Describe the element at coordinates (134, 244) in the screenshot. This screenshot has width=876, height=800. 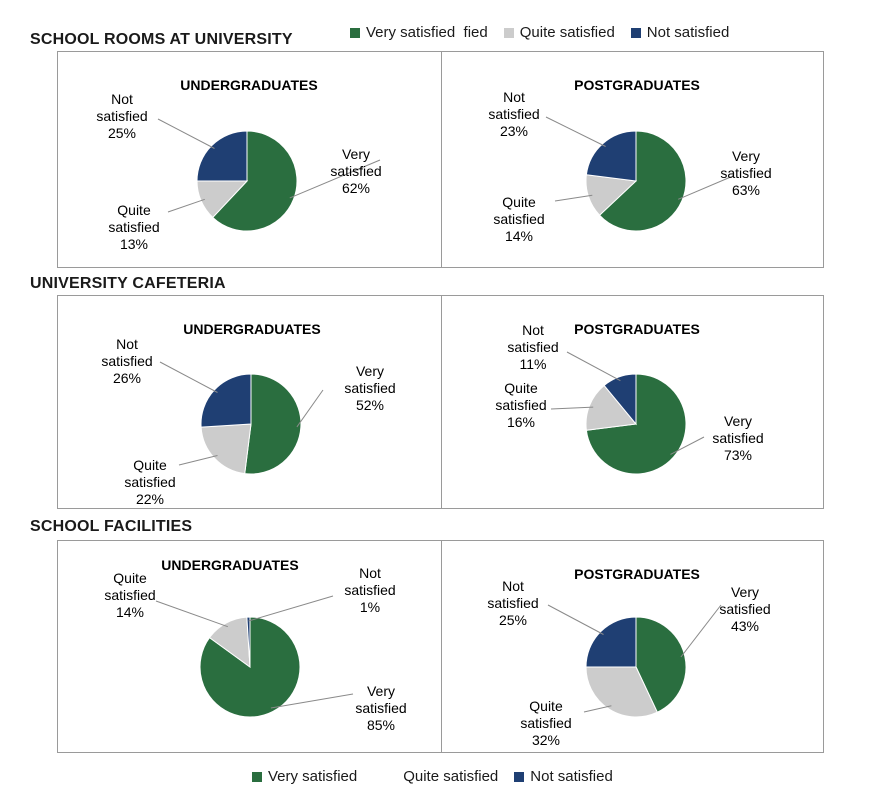
I see `slice-value-label: 13%` at that location.